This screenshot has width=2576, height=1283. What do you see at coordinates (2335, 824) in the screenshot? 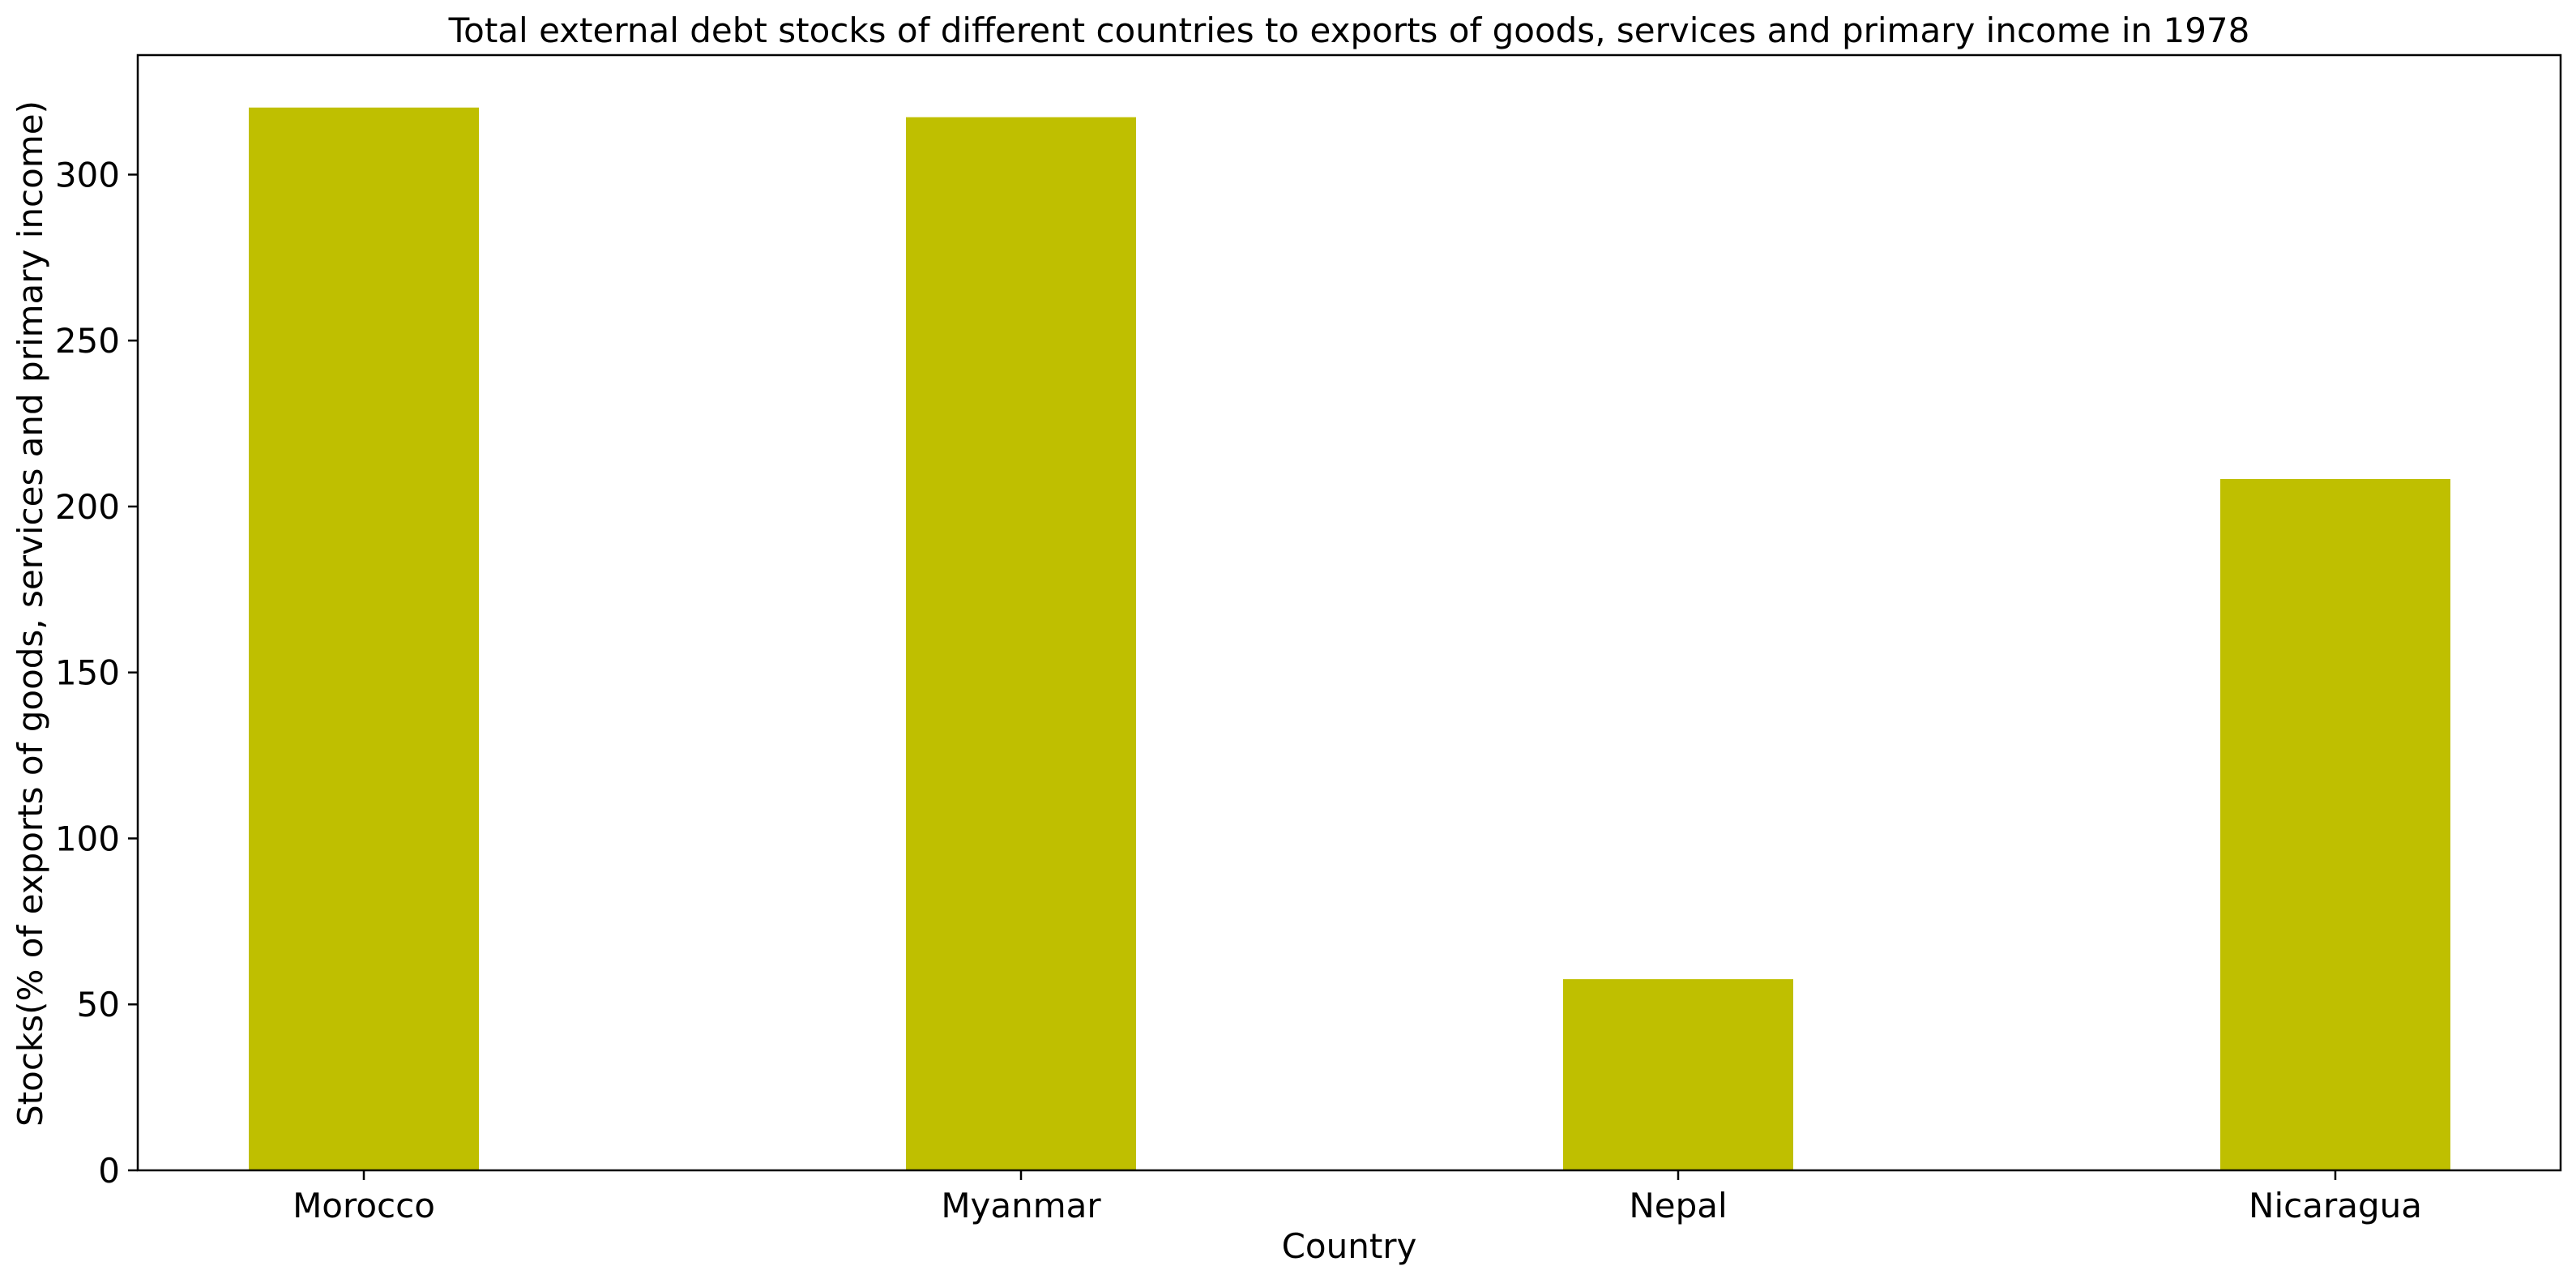
I see `bar-nicaragua` at bounding box center [2335, 824].